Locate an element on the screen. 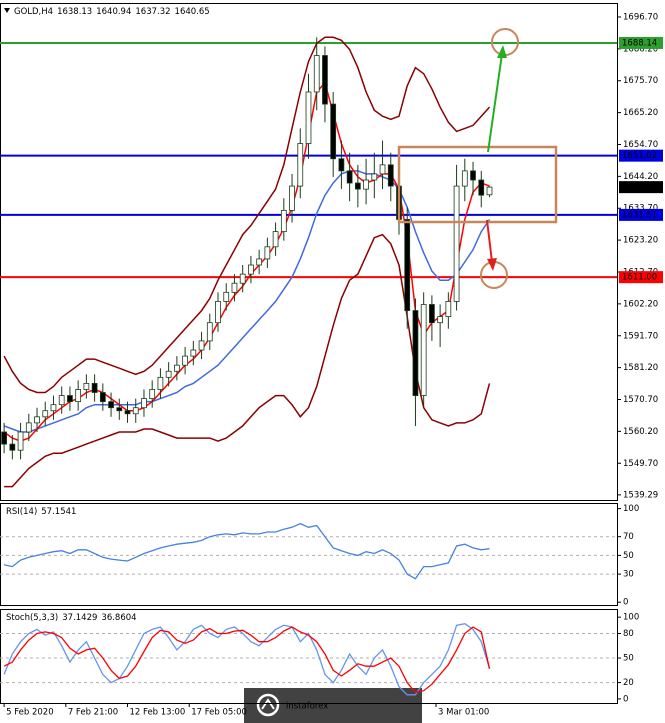  y-tick-label: 1539.29 is located at coordinates (640, 495).